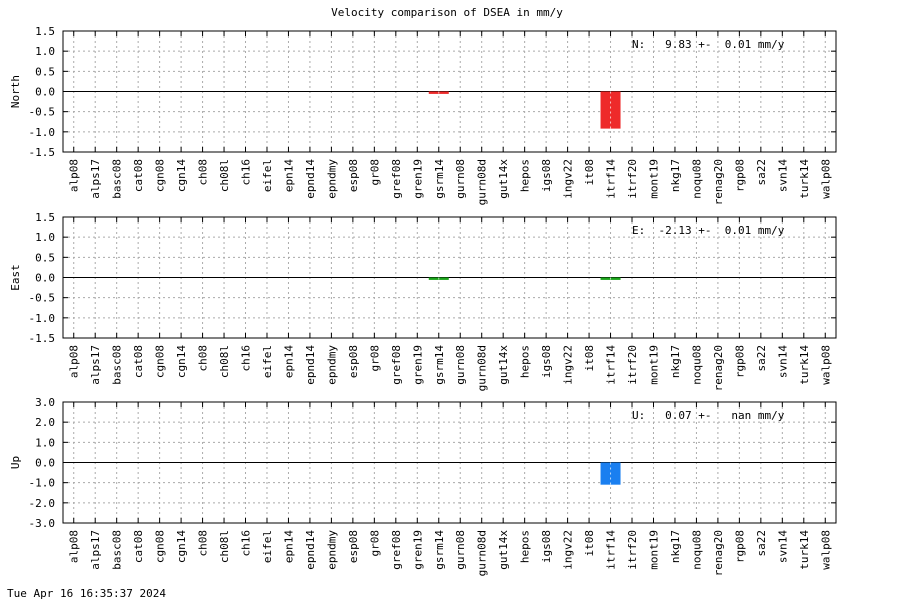  What do you see at coordinates (568, 365) in the screenshot?
I see `x-tick-label: ingv22` at bounding box center [568, 365].